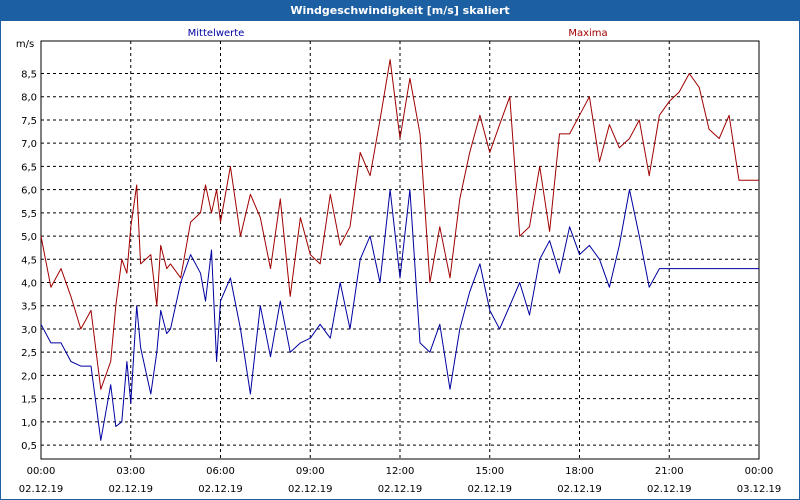 The width and height of the screenshot is (800, 500). What do you see at coordinates (29, 144) in the screenshot?
I see `y-tick-label: 7,0` at bounding box center [29, 144].